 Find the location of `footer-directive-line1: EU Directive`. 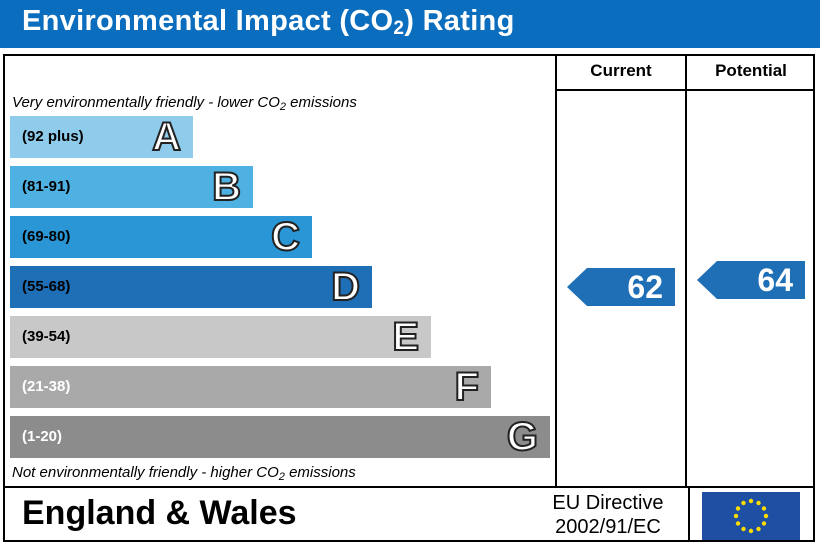

footer-directive-line1: EU Directive is located at coordinates (608, 503).